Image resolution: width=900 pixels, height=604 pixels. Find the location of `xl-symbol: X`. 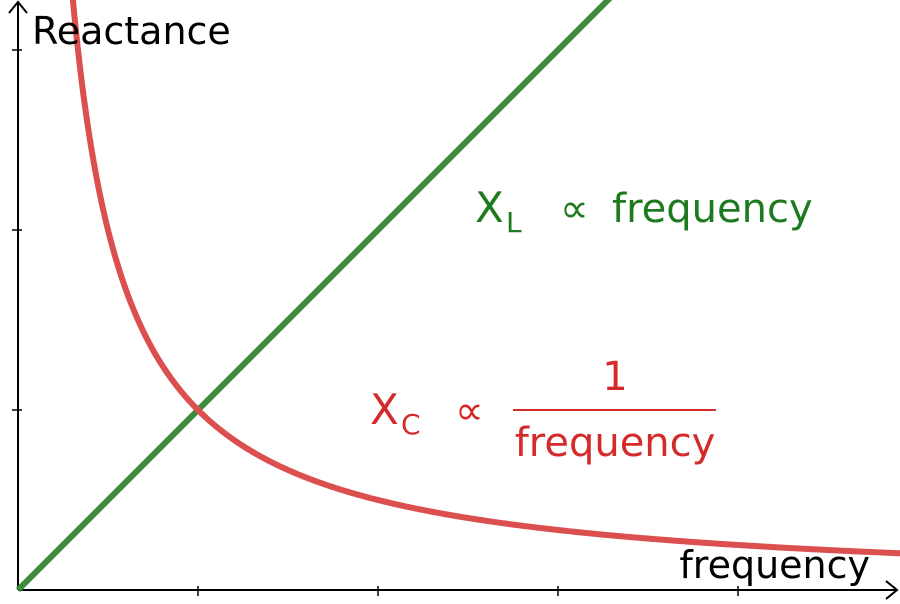

xl-symbol: X is located at coordinates (489, 207).